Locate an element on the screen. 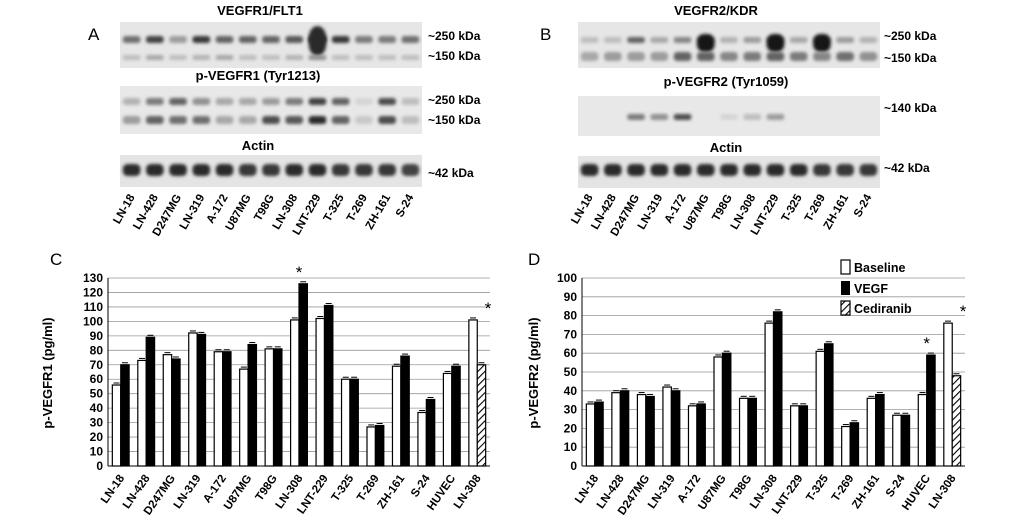 The width and height of the screenshot is (1011, 525). blot-pvegfr1 is located at coordinates (271, 110).